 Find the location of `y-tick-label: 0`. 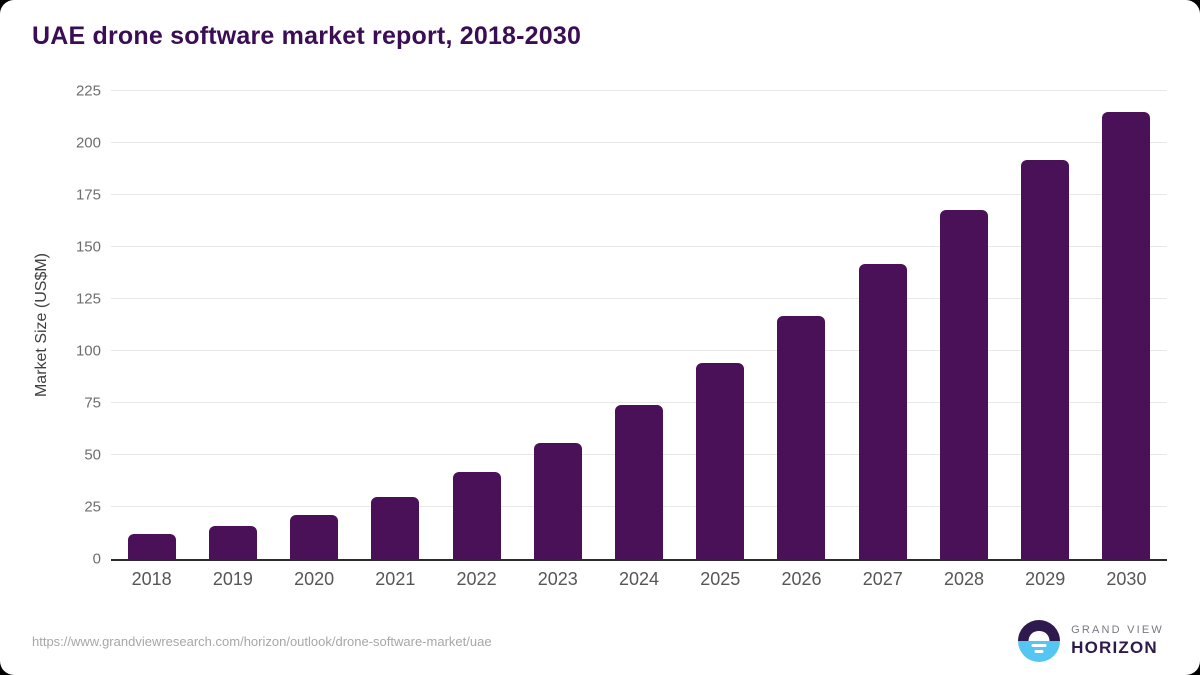

y-tick-label: 0 is located at coordinates (96, 559).